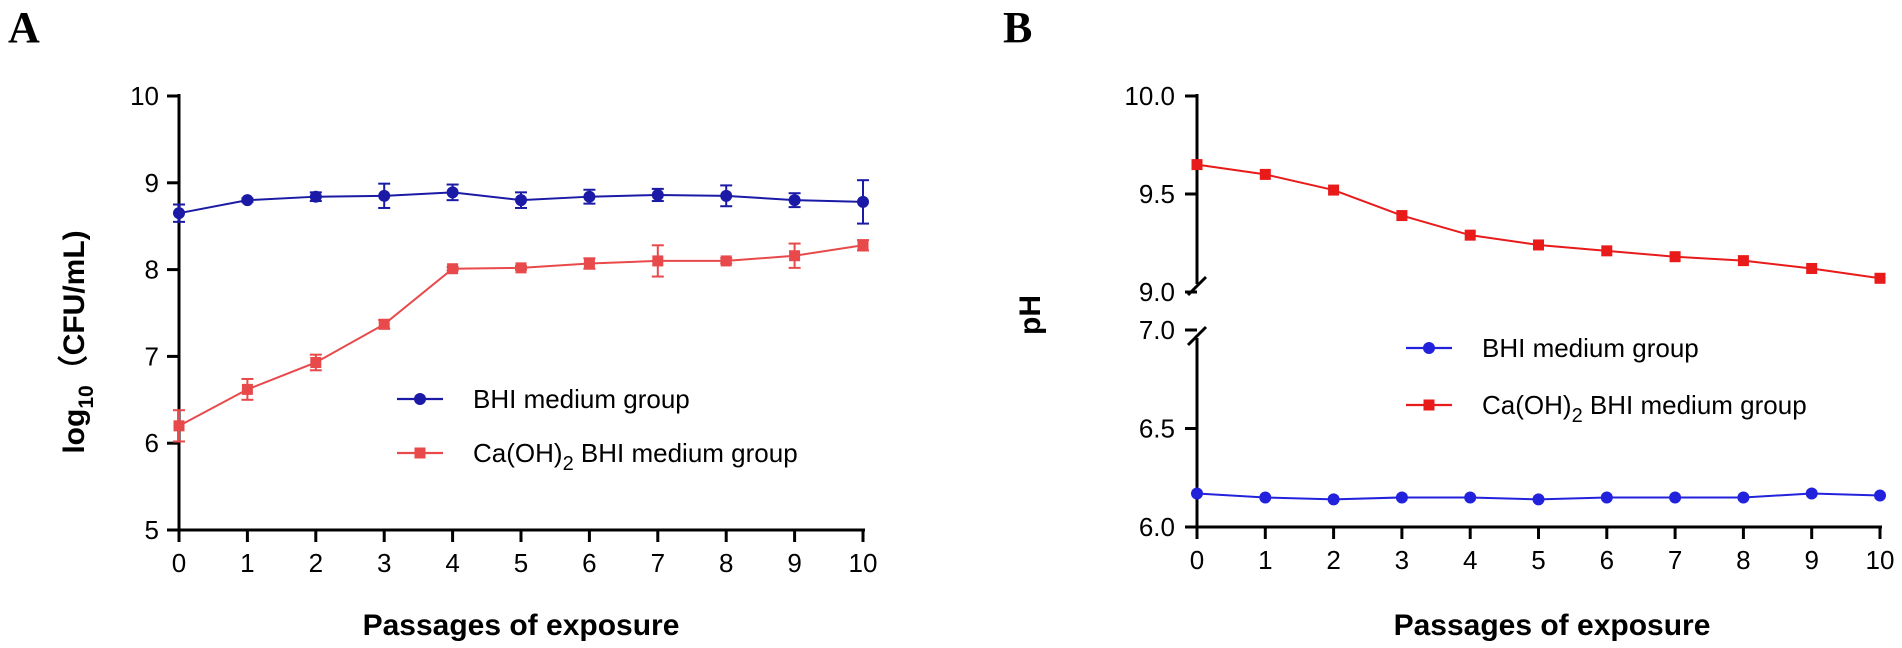 Image resolution: width=1902 pixels, height=648 pixels. What do you see at coordinates (1743, 560) in the screenshot?
I see `panel-b-x-tick-label: 8` at bounding box center [1743, 560].